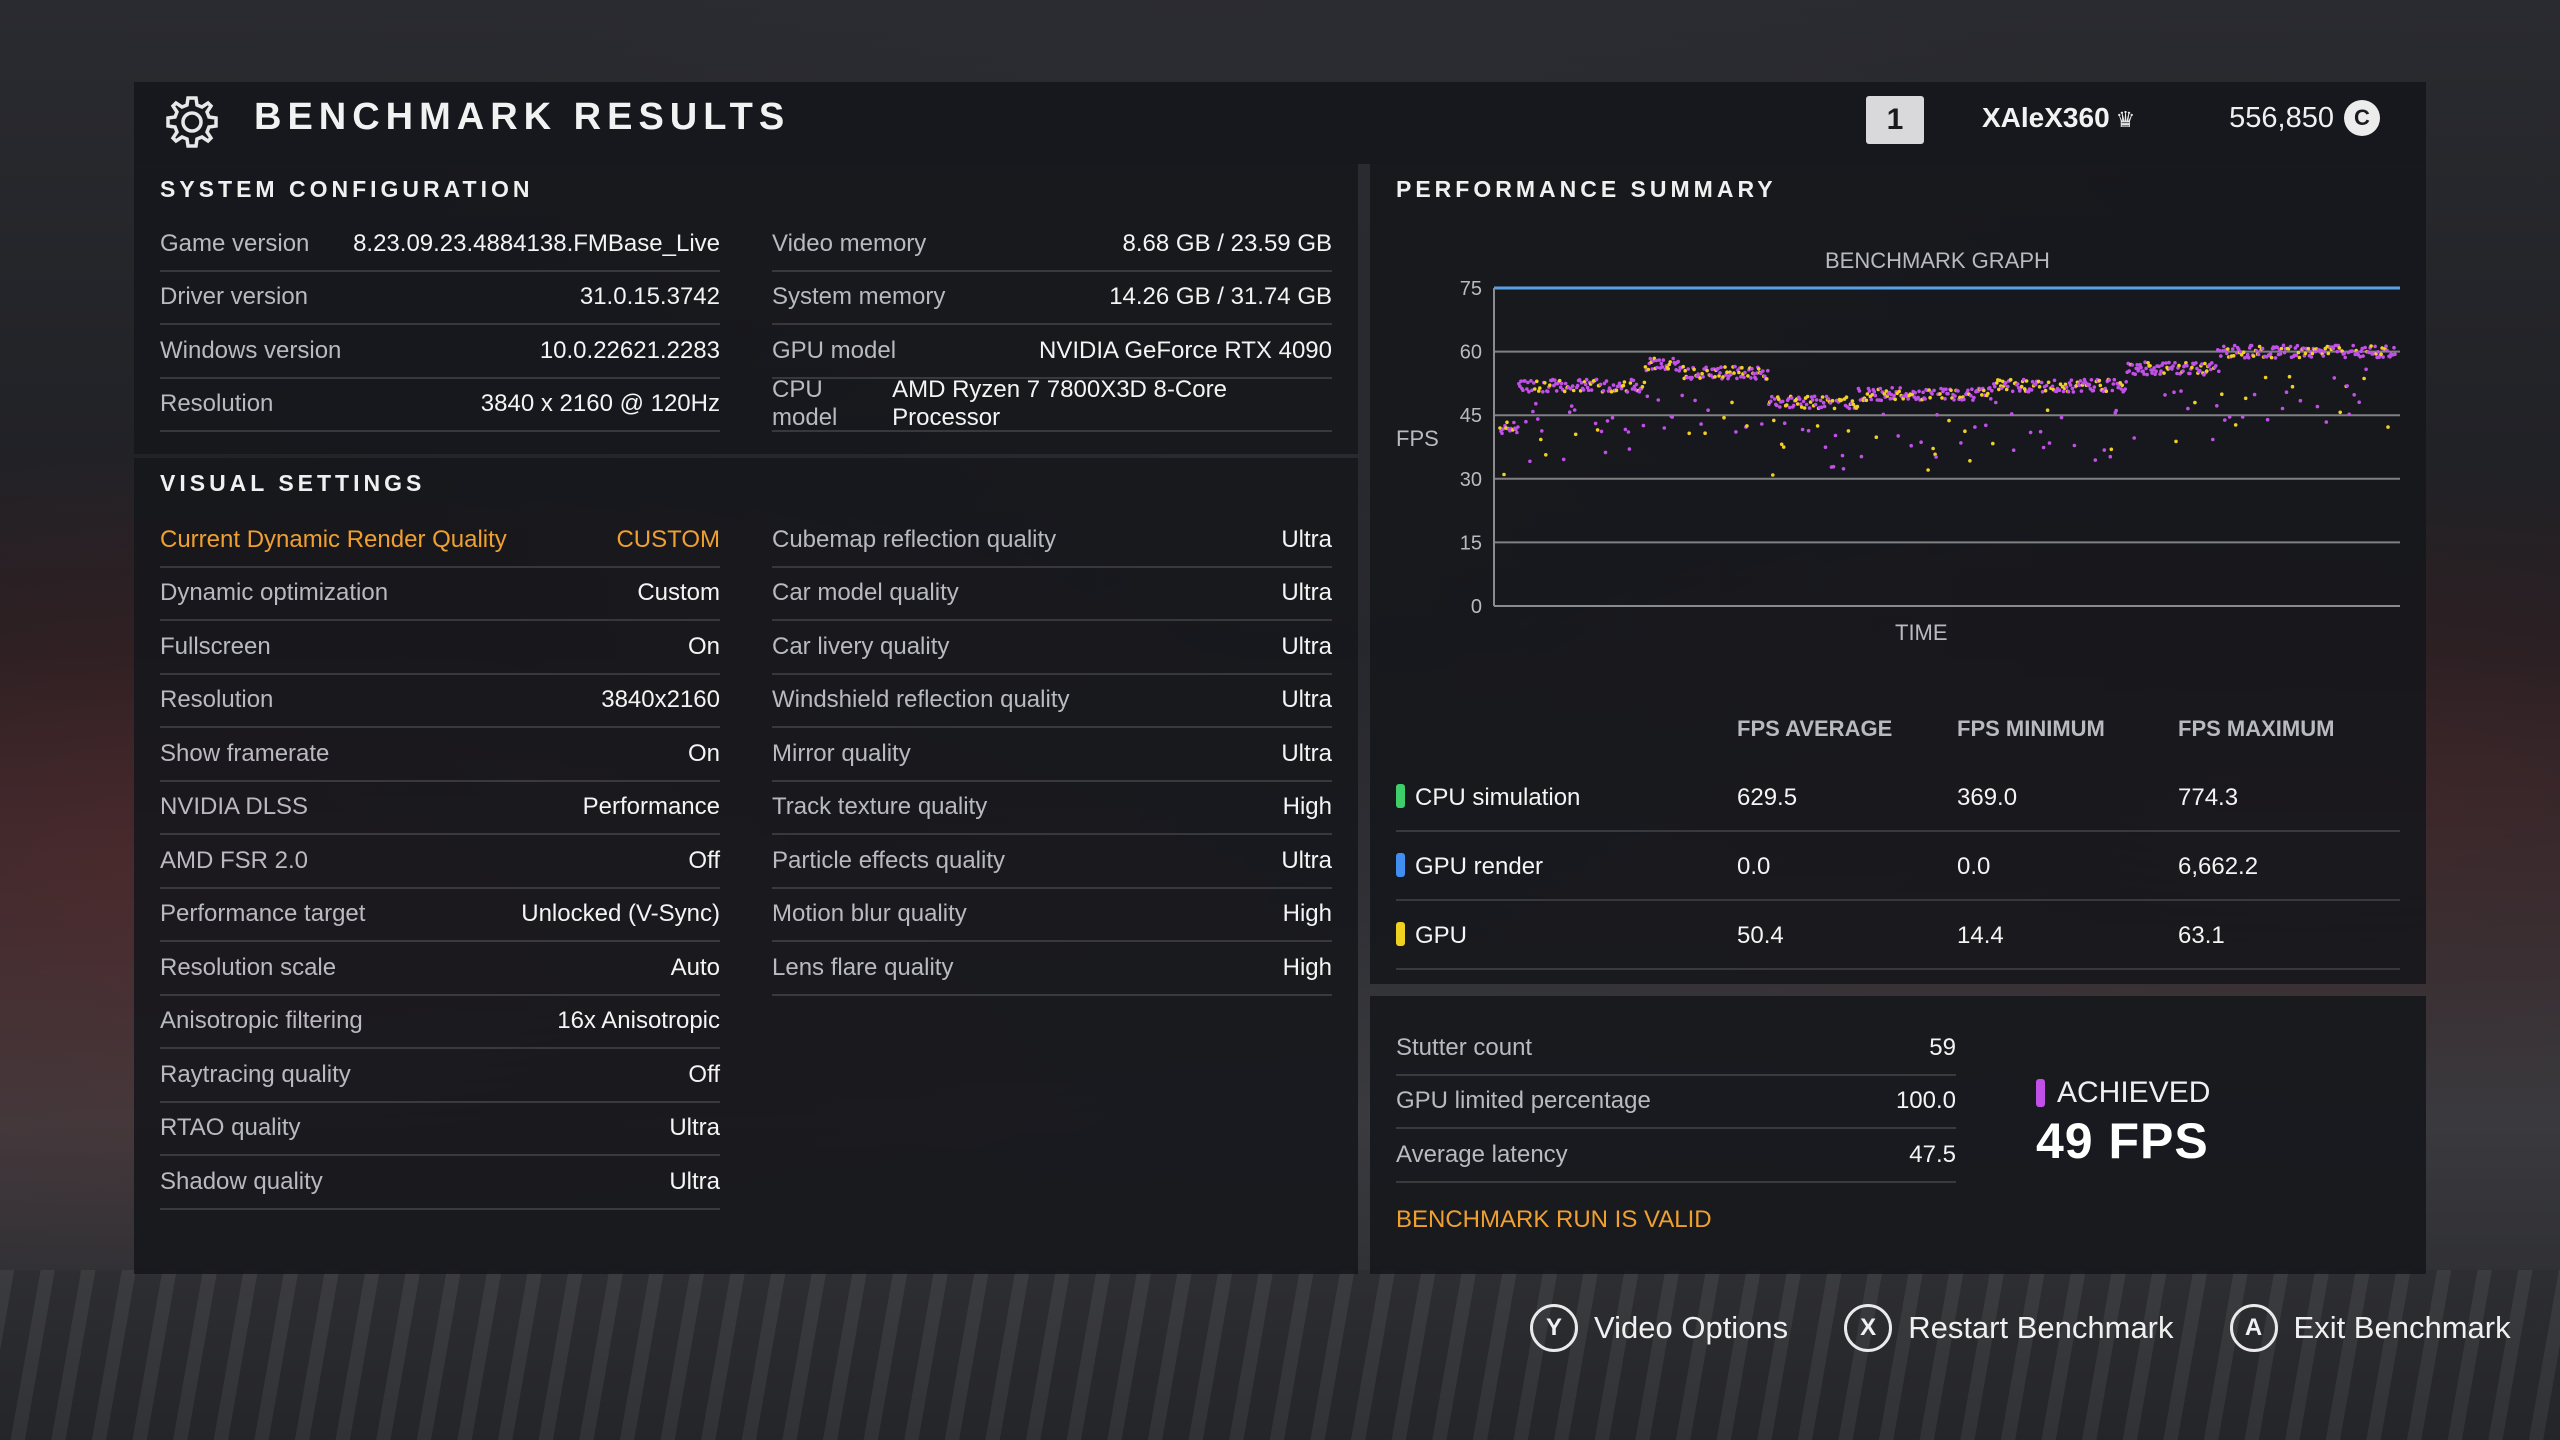 Image resolution: width=2560 pixels, height=1440 pixels. I want to click on setting-value: On, so click(703, 753).